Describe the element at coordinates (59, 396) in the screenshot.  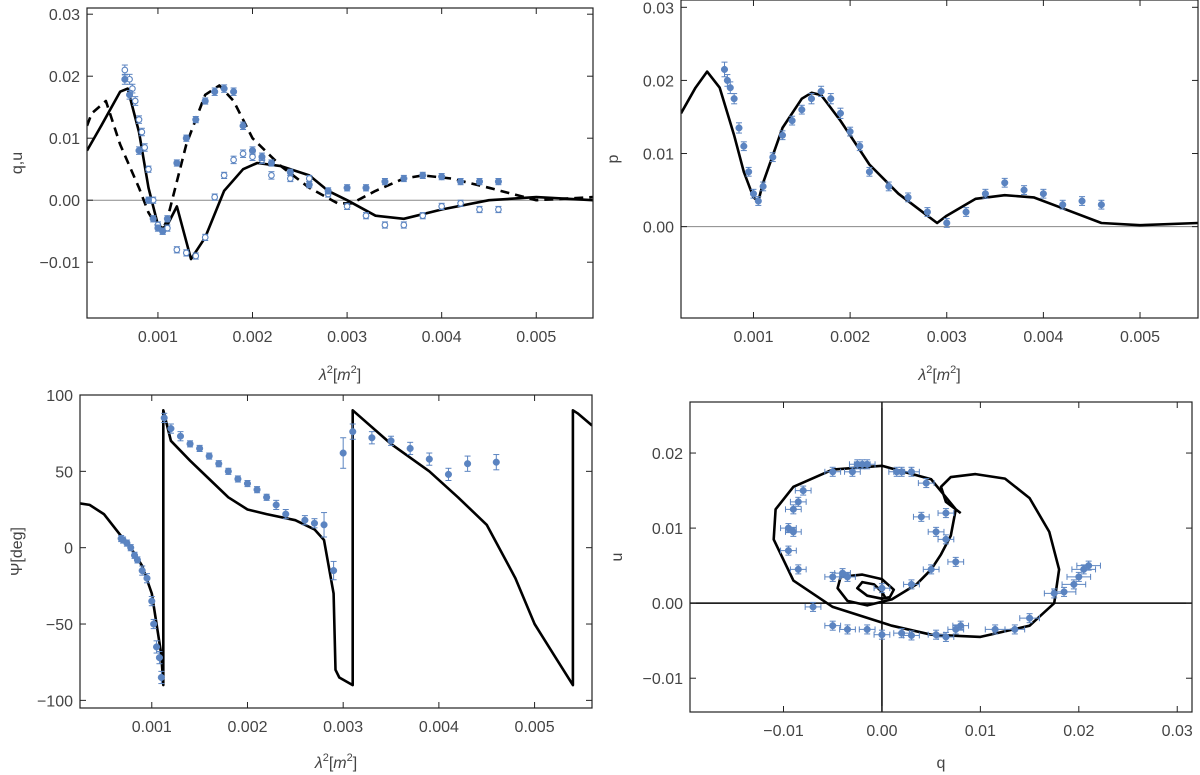
I see `y-tick-label: 100` at that location.